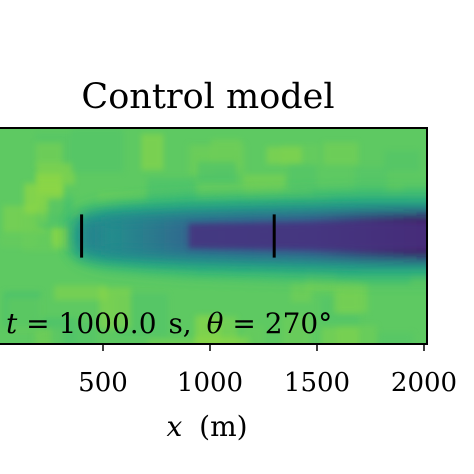 The width and height of the screenshot is (474, 474). I want to click on time-value: 1000.0, so click(108, 323).